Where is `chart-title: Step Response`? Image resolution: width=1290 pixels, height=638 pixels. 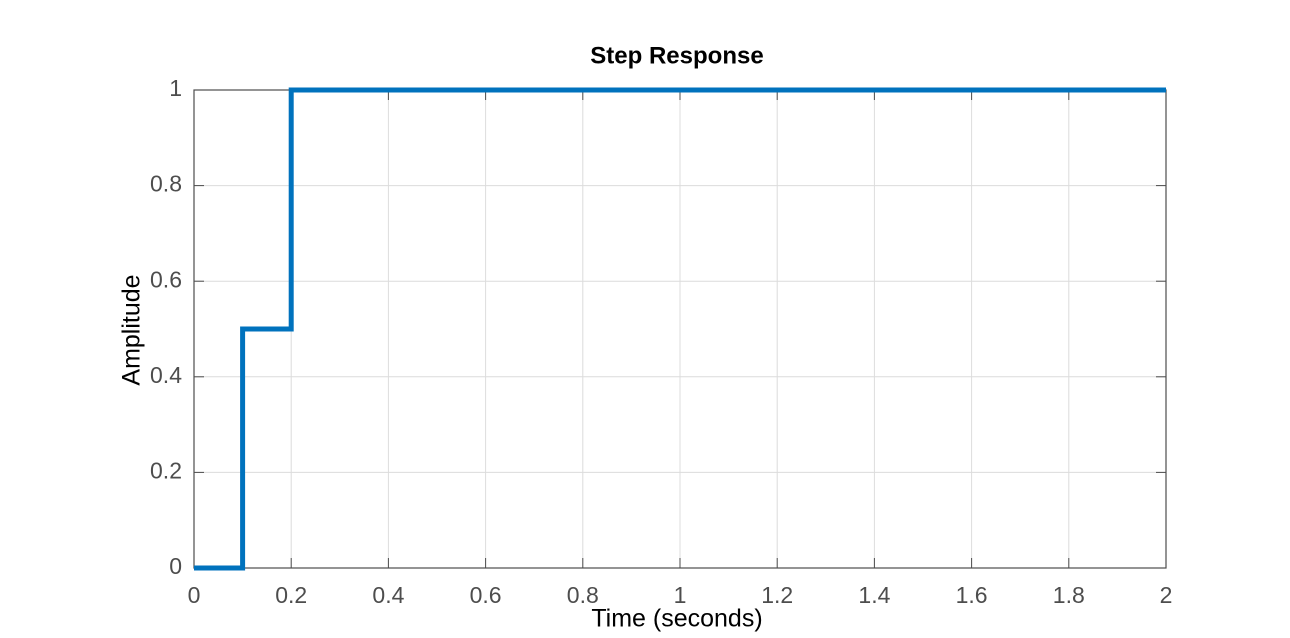
chart-title: Step Response is located at coordinates (676, 55).